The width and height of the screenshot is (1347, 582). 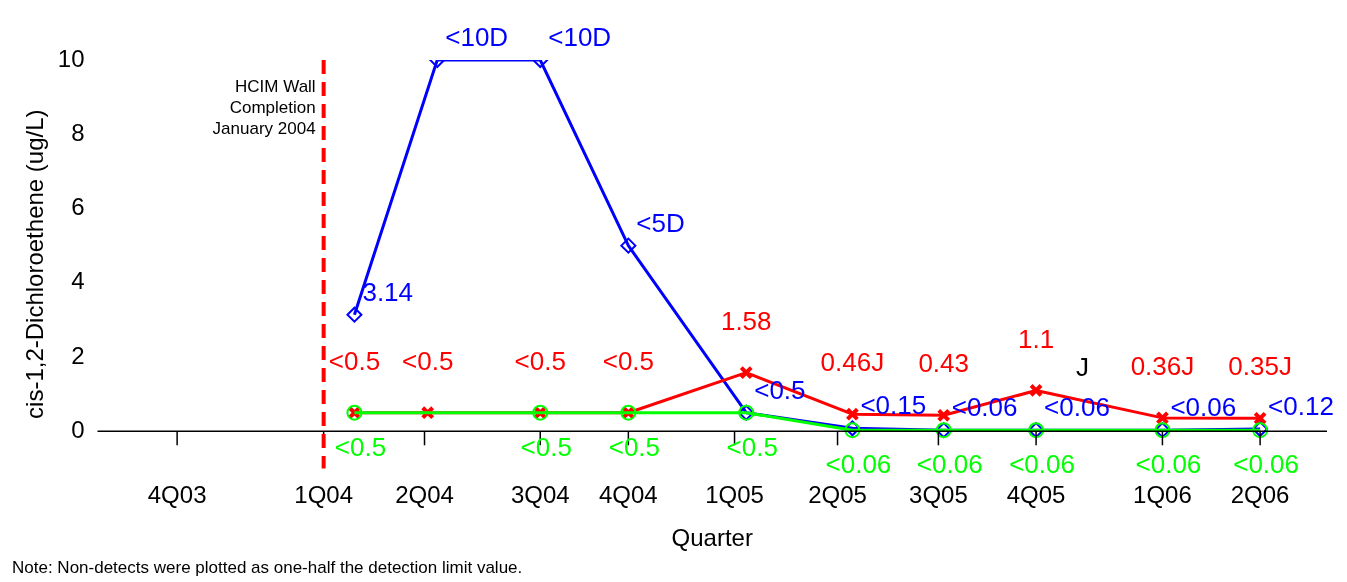 I want to click on x-tick-label: 2Q06, so click(x=1260, y=495).